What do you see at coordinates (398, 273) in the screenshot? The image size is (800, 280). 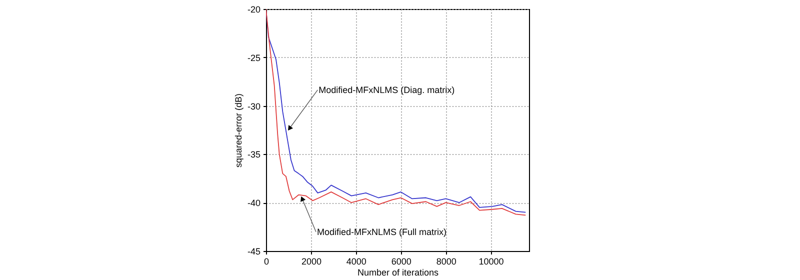 I see `x-axis-title: Number of iterations` at bounding box center [398, 273].